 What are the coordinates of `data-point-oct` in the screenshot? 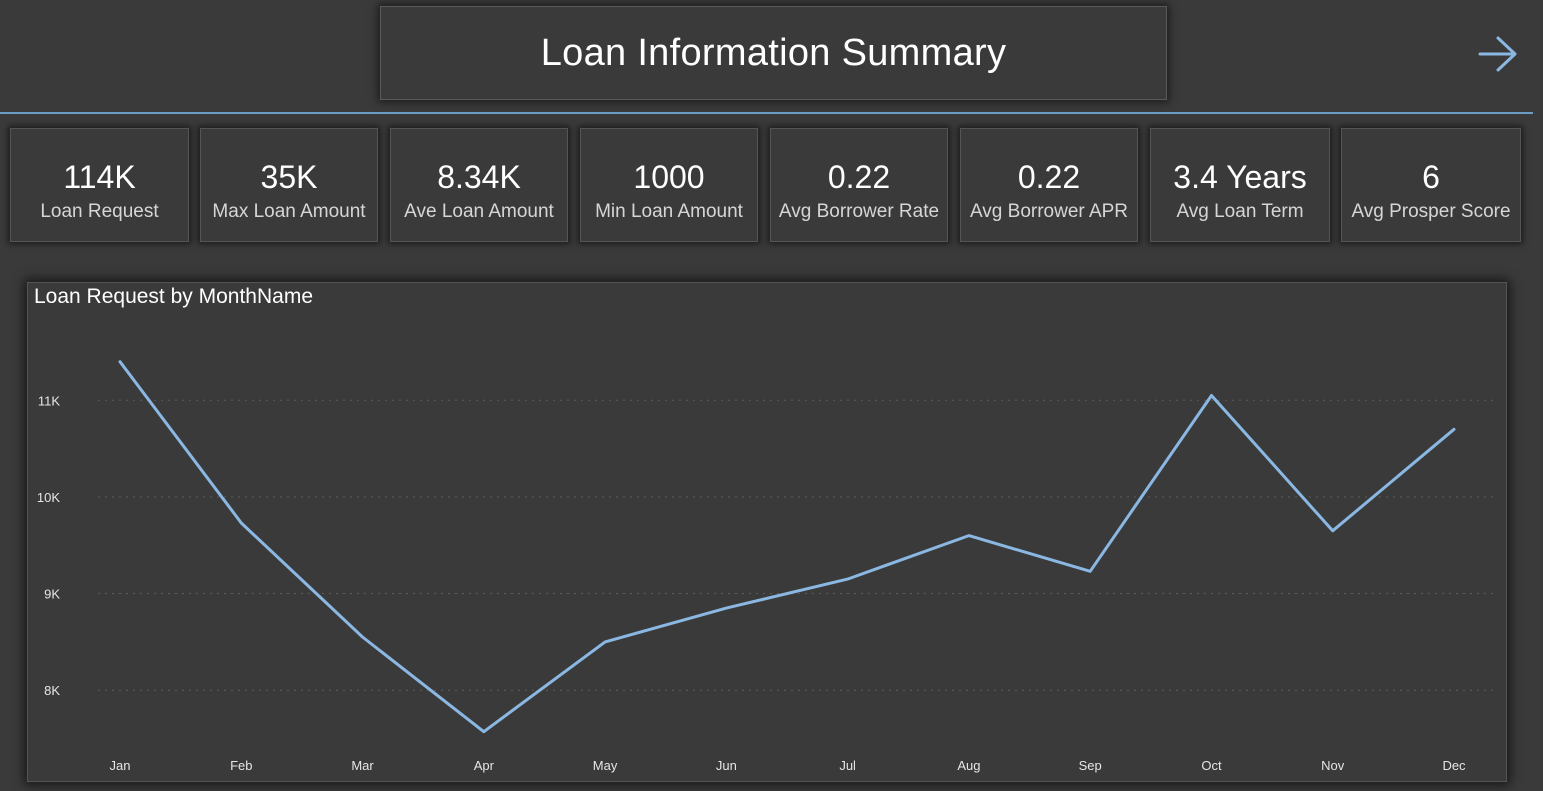 It's located at (1211, 395).